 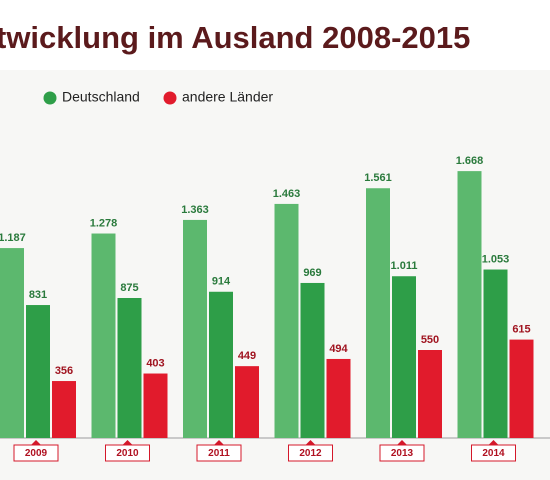 I want to click on value-label: 1.463, so click(x=287, y=194).